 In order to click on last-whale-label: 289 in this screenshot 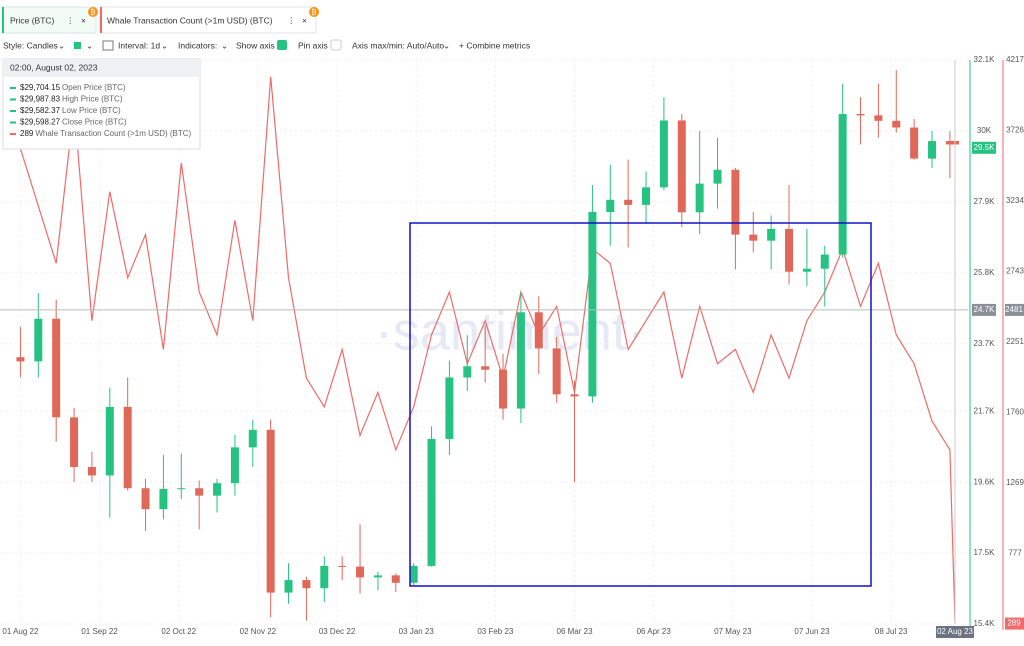, I will do `click(1014, 623)`.